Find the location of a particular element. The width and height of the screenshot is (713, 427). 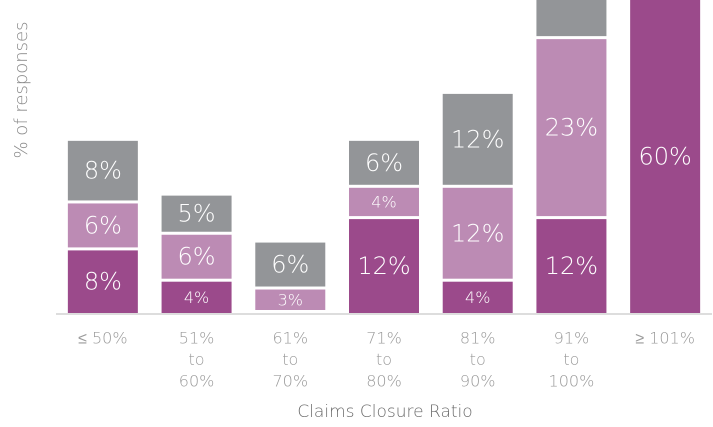

x-tick-label: 61% is located at coordinates (291, 338).